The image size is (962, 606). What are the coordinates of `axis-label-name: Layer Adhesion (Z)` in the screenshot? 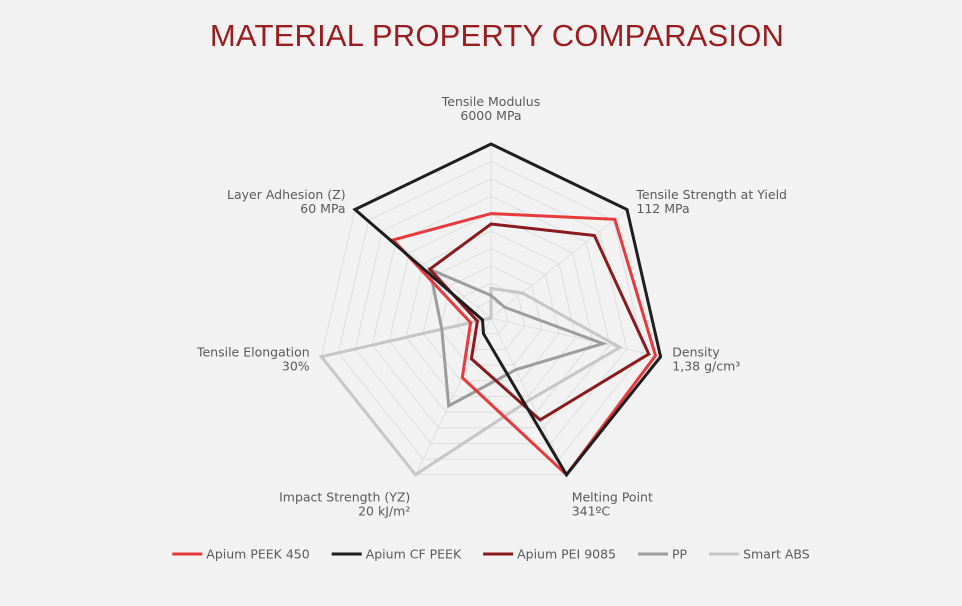 It's located at (286, 194).